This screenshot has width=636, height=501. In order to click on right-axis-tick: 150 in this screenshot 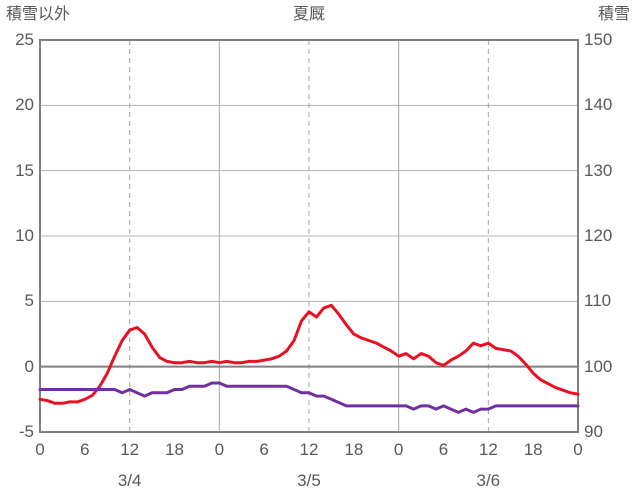, I will do `click(598, 39)`.